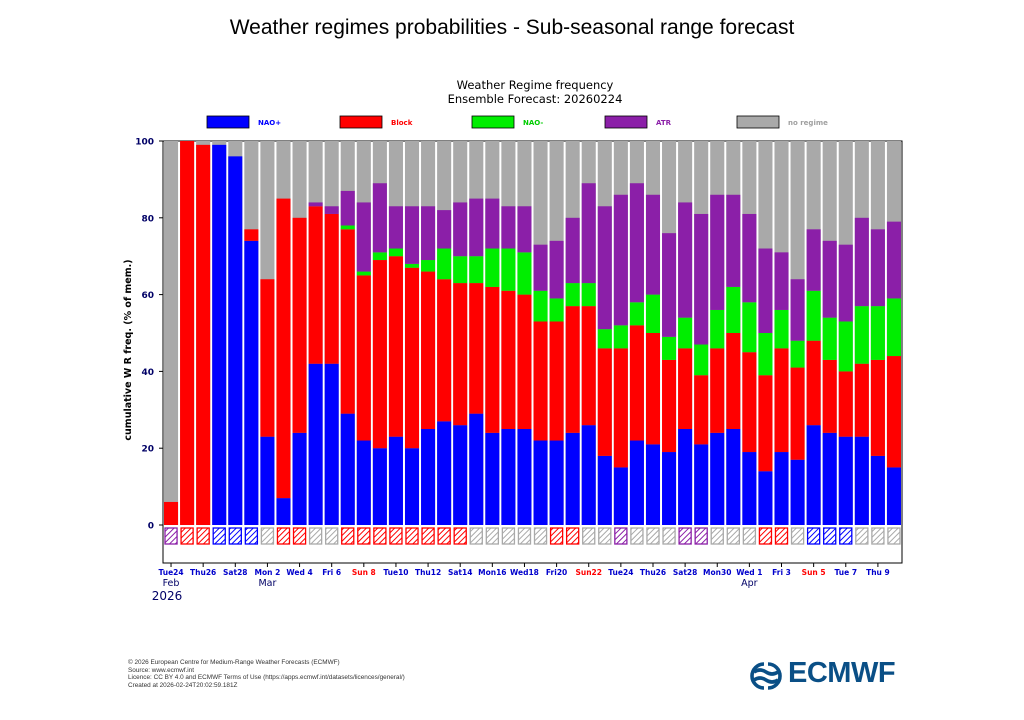 The height and width of the screenshot is (720, 1024). Describe the element at coordinates (268, 572) in the screenshot. I see `x-tick-label: Mon 2` at that location.